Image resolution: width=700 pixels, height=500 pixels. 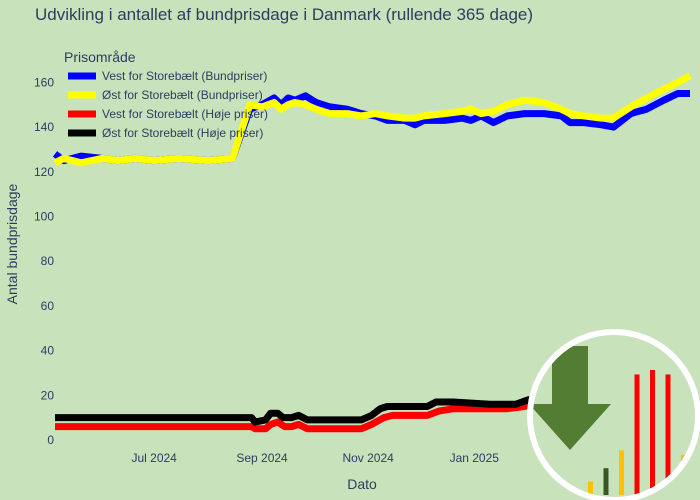 What do you see at coordinates (48, 395) in the screenshot?
I see `y-tick-label: 20` at bounding box center [48, 395].